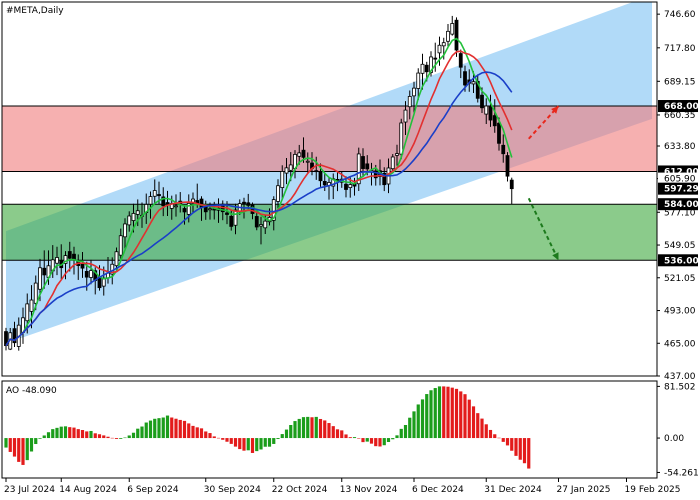  What do you see at coordinates (653, 490) in the screenshot?
I see `x-tick-label: 19 Feb 2025` at bounding box center [653, 490].